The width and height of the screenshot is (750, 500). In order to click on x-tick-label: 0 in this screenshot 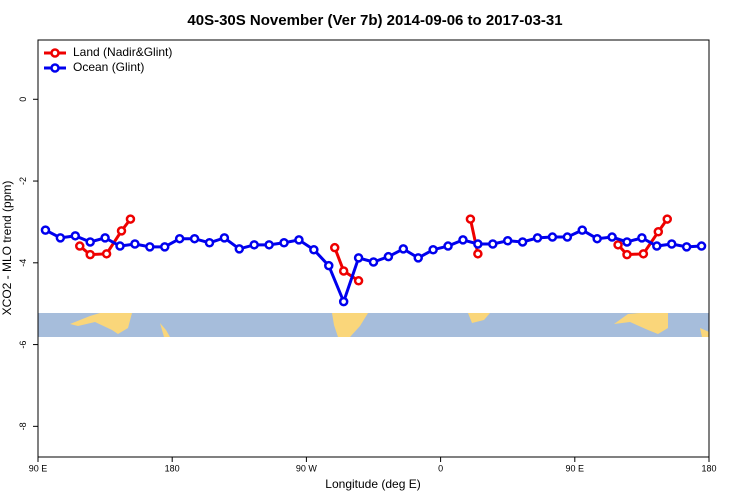, I will do `click(440, 468)`.